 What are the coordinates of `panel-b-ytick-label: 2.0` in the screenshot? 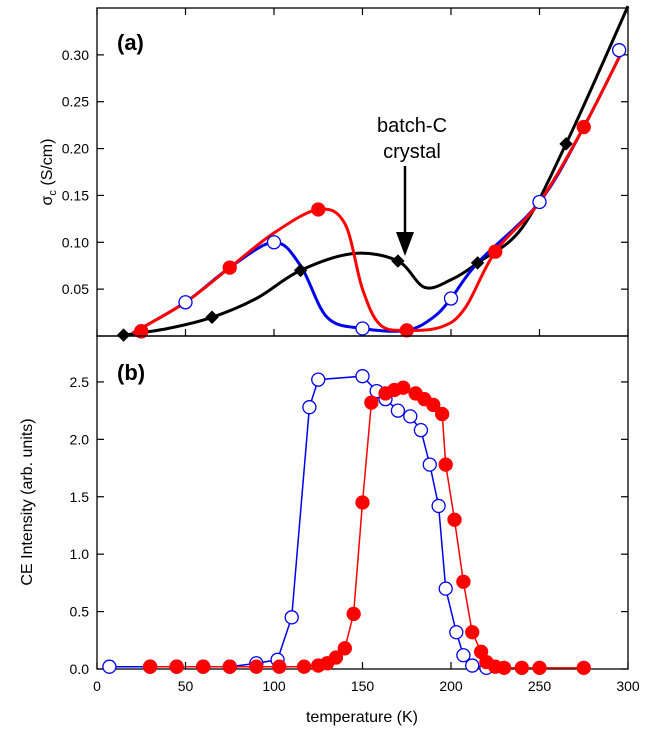 It's located at (80, 439).